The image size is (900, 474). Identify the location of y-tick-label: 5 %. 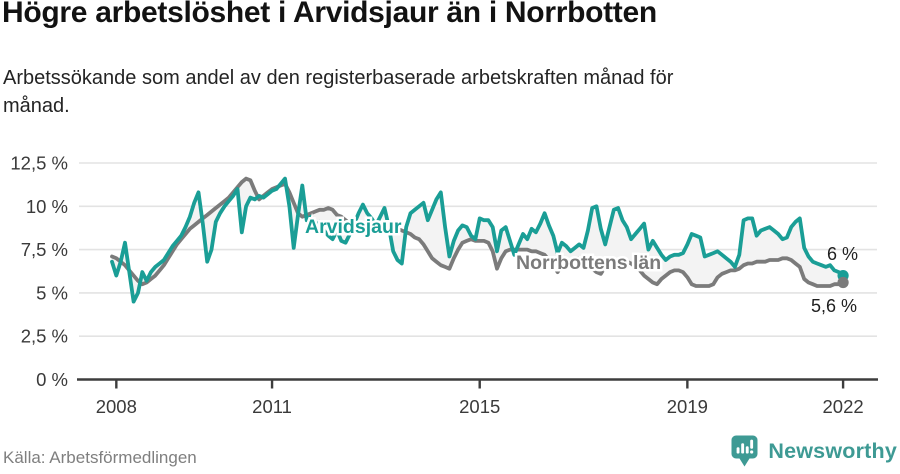
(52, 292).